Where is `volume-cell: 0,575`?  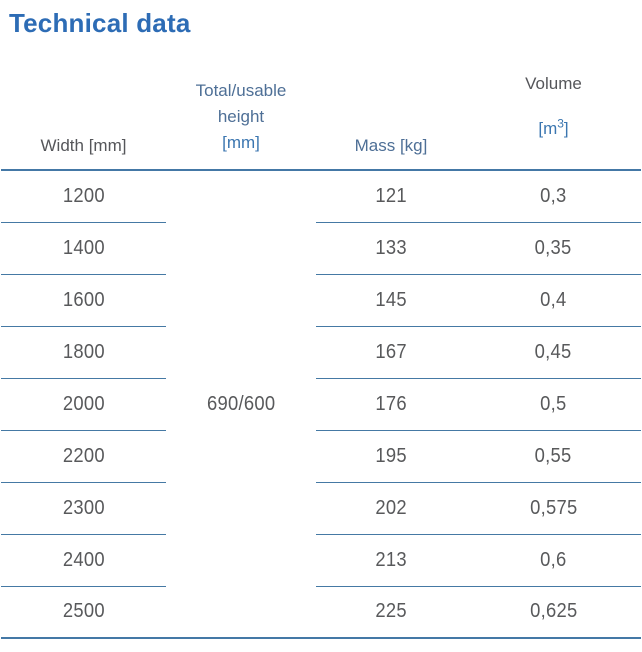
volume-cell: 0,575 is located at coordinates (553, 508).